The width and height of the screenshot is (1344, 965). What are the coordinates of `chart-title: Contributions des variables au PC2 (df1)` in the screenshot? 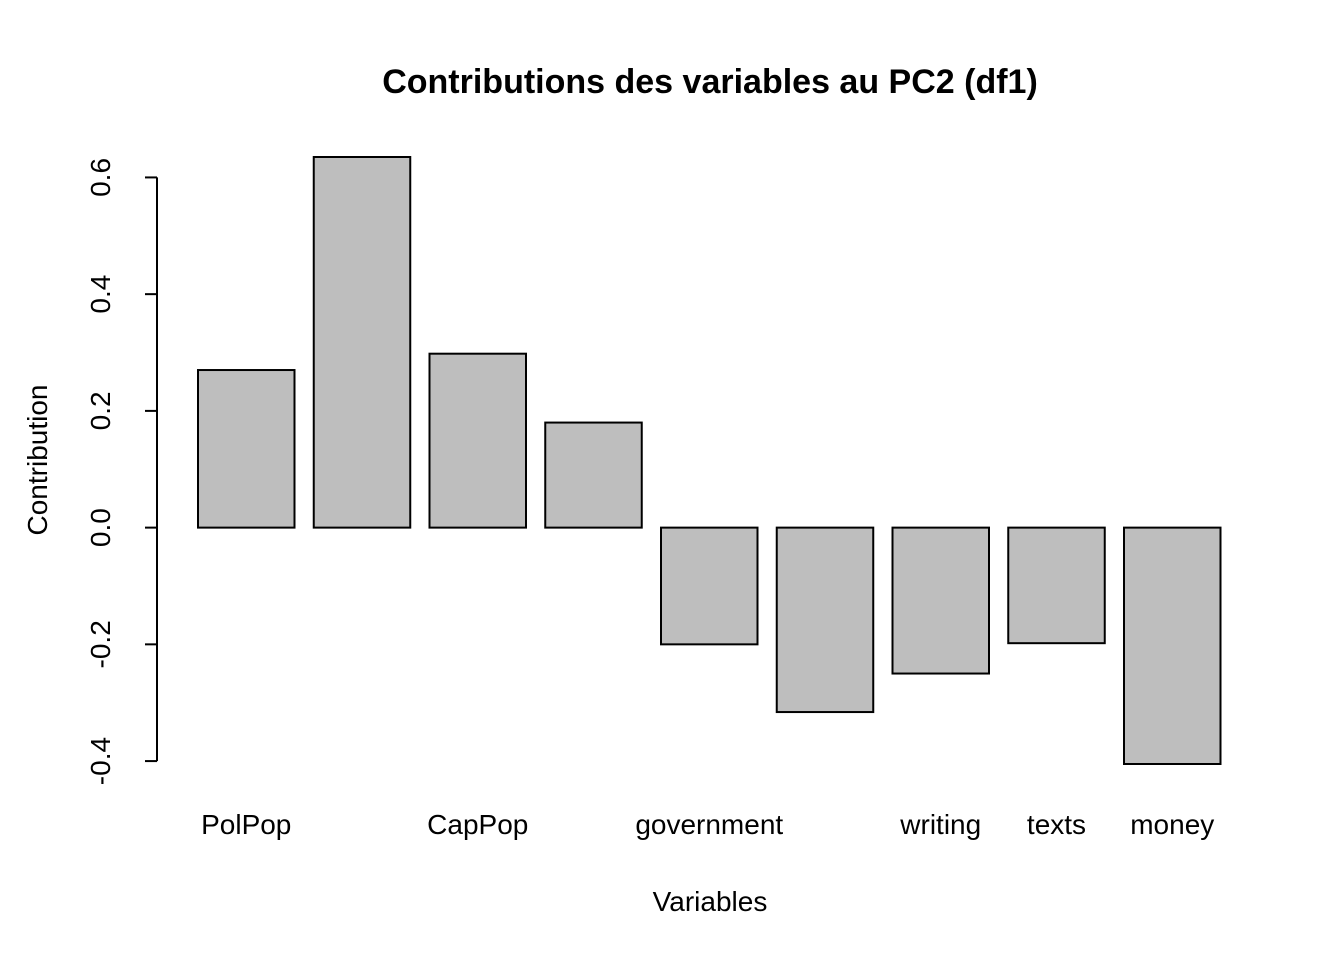 It's located at (710, 82).